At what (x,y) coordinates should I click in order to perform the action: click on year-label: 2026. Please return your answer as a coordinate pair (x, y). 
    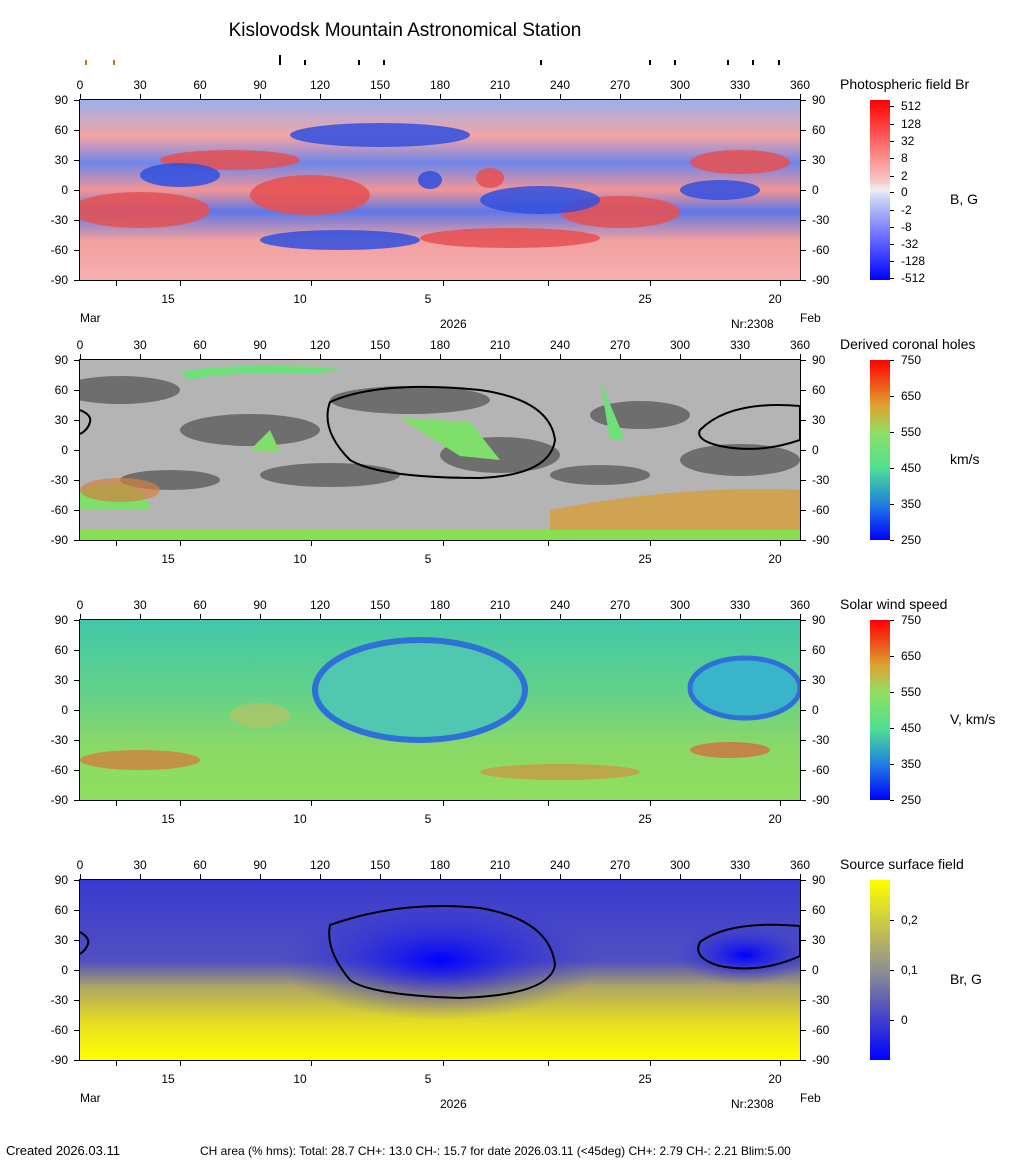
    Looking at the image, I should click on (453, 1104).